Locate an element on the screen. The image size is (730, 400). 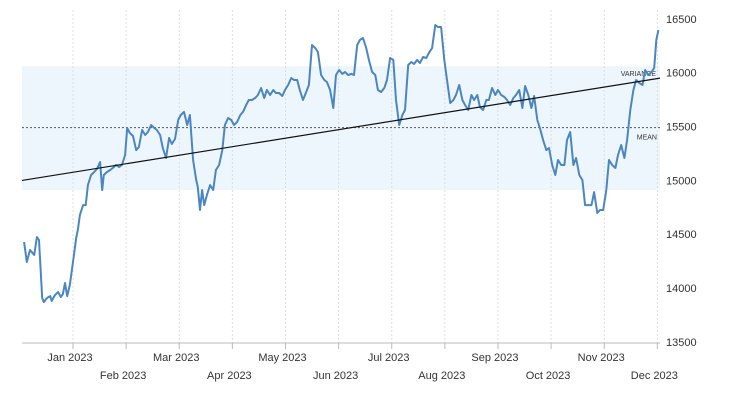
x-tick-label: Oct 2023 is located at coordinates (548, 376).